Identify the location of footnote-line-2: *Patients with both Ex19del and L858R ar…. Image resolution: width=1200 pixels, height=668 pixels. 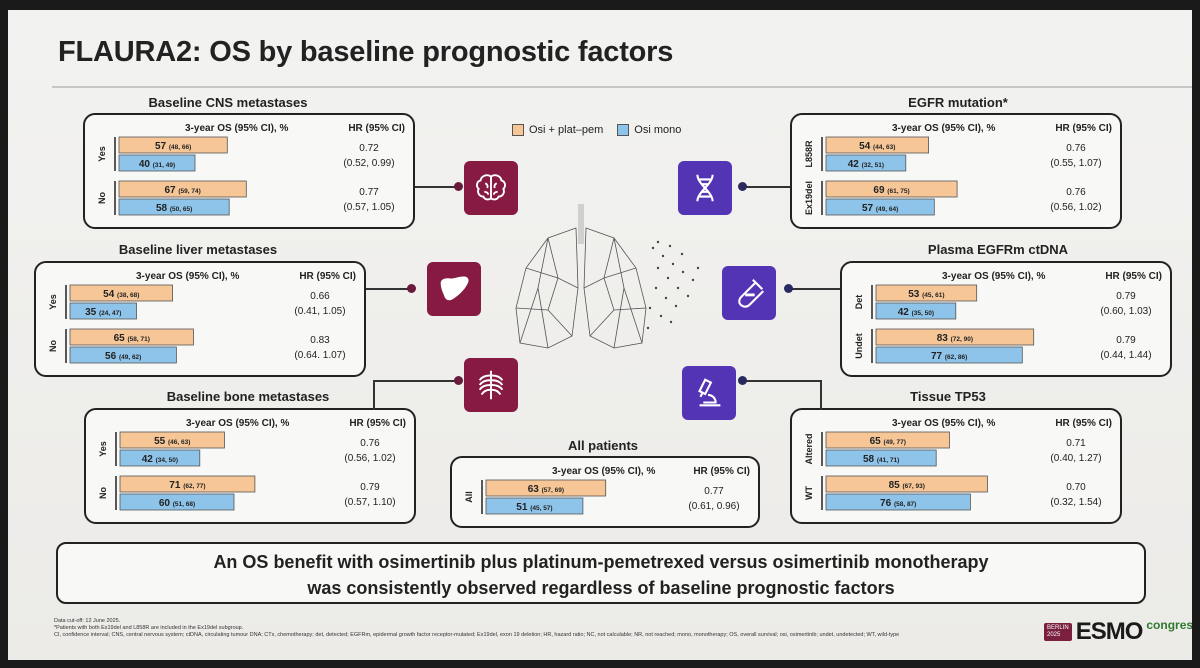
(149, 628).